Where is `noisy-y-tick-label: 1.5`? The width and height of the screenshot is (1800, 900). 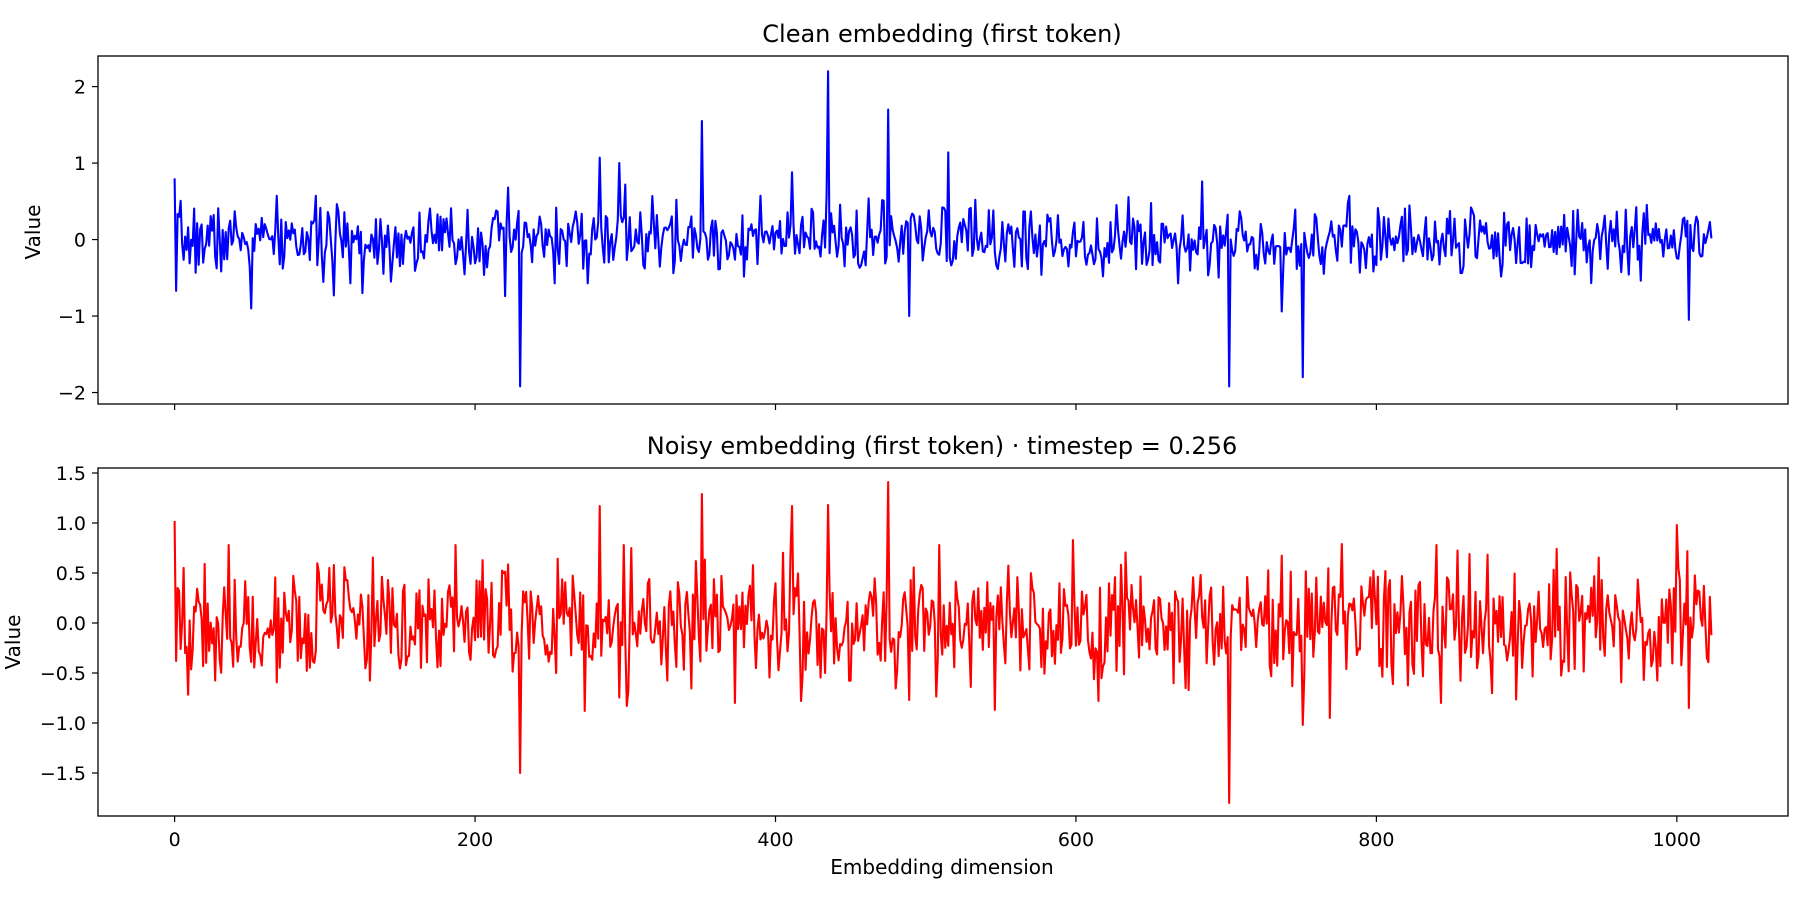
noisy-y-tick-label: 1.5 is located at coordinates (71, 474).